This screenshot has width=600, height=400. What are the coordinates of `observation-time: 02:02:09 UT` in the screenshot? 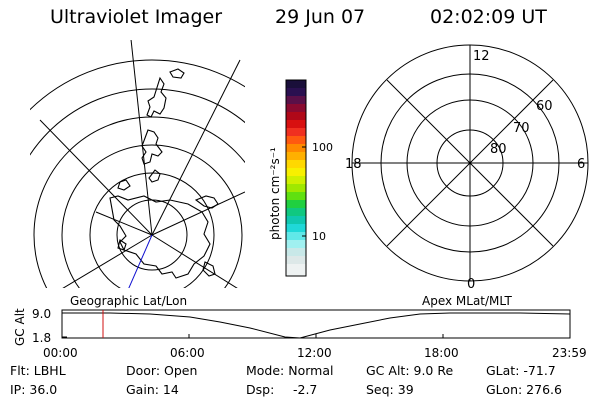 It's located at (488, 17).